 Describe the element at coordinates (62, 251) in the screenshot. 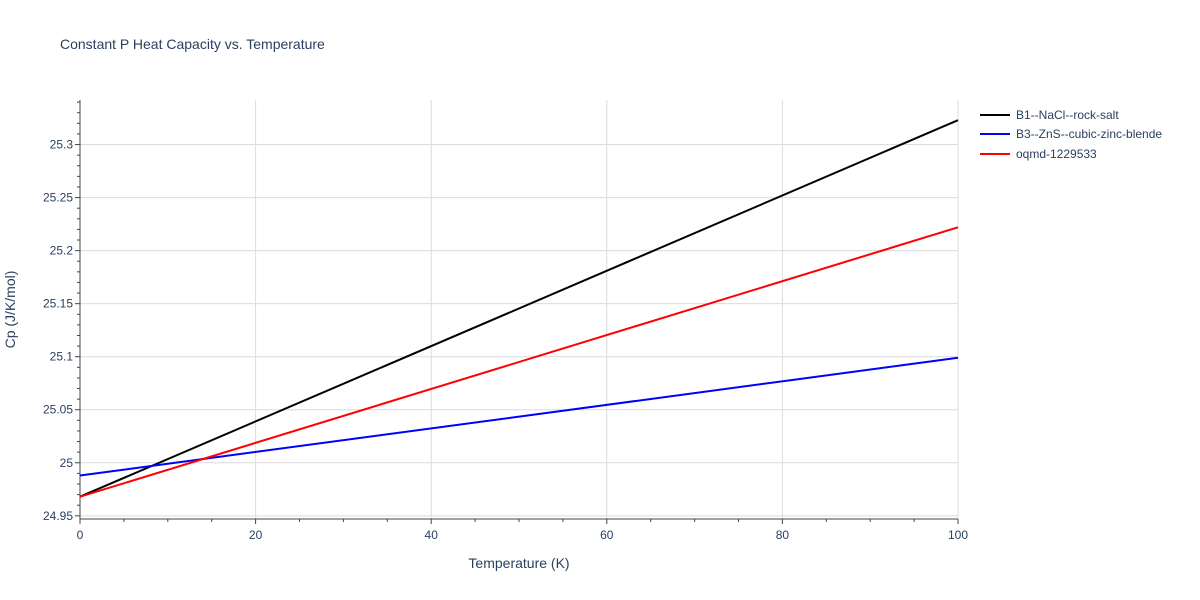

I see `y-tick-label: 25.2` at that location.